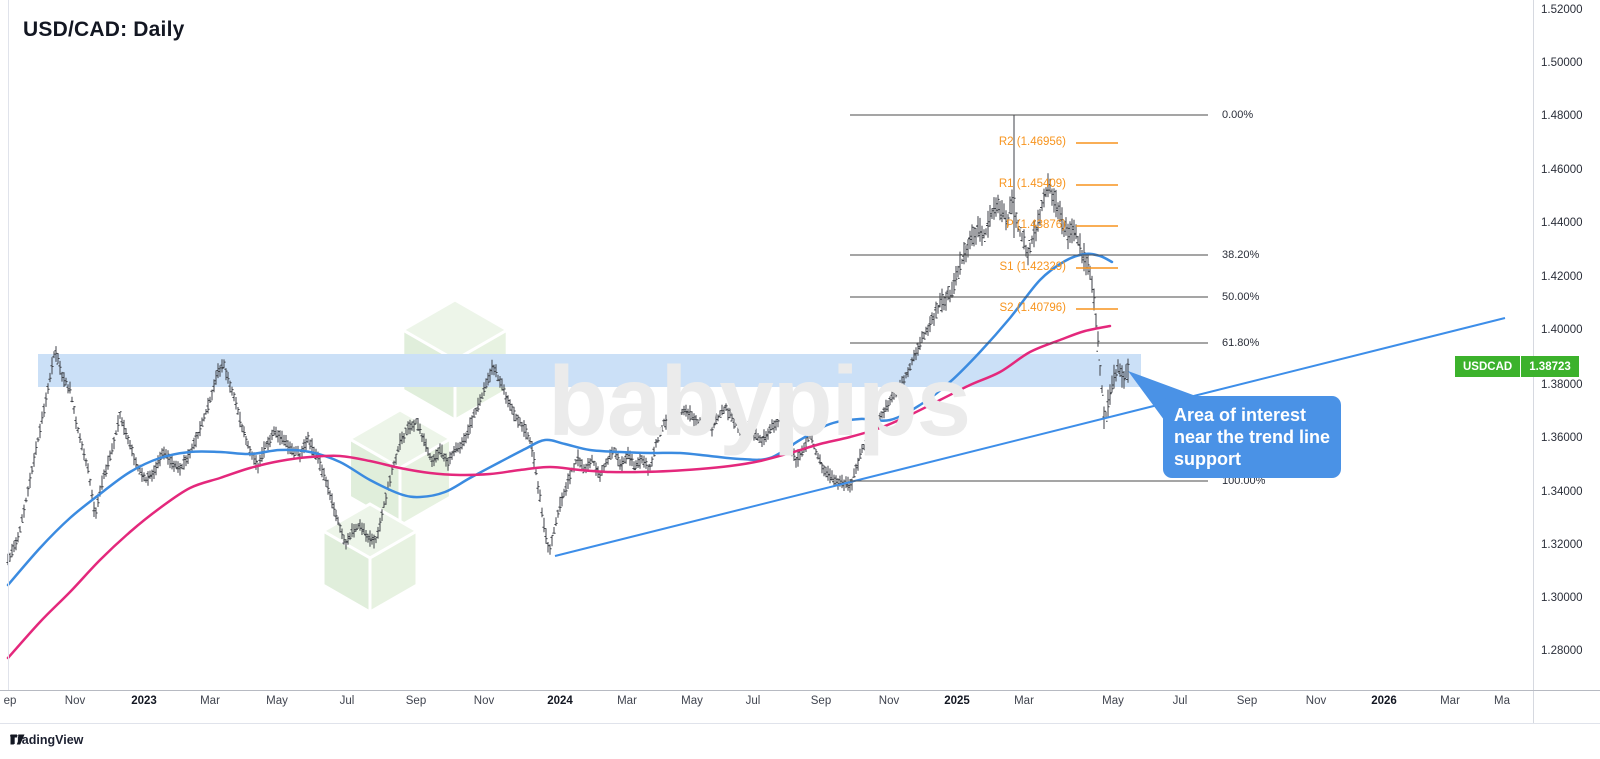 This screenshot has height=759, width=1600. I want to click on callout-line-3: support, so click(1207, 459).